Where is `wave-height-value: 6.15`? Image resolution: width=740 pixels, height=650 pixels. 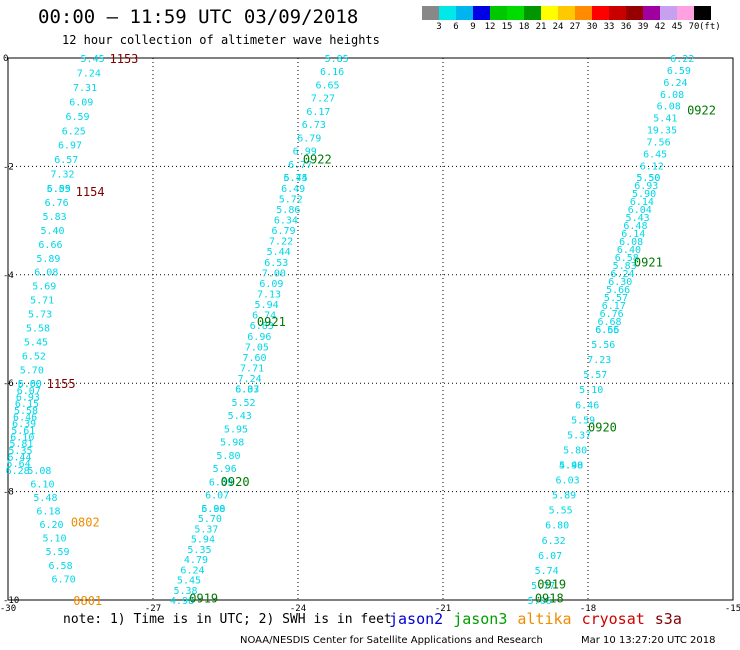 wave-height-value: 6.15 is located at coordinates (27, 404).